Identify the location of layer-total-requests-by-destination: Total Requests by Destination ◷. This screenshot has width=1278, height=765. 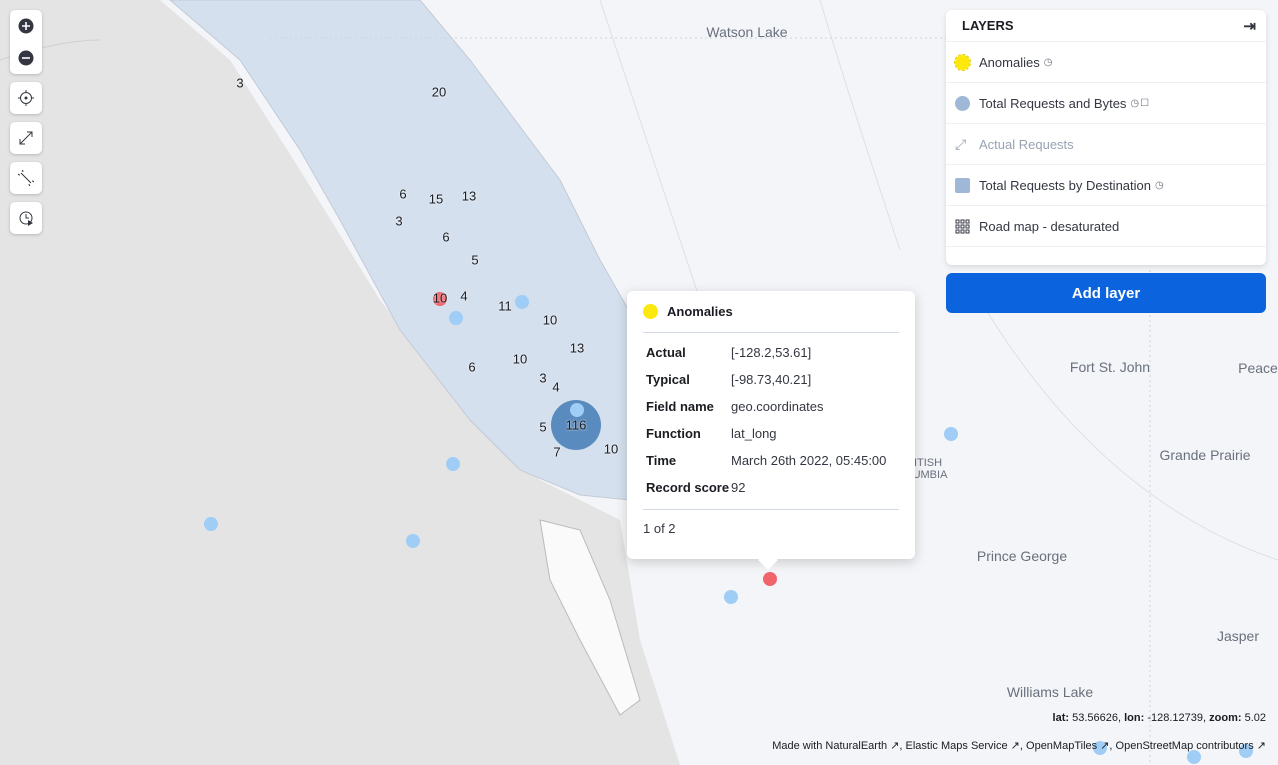
(1106, 185).